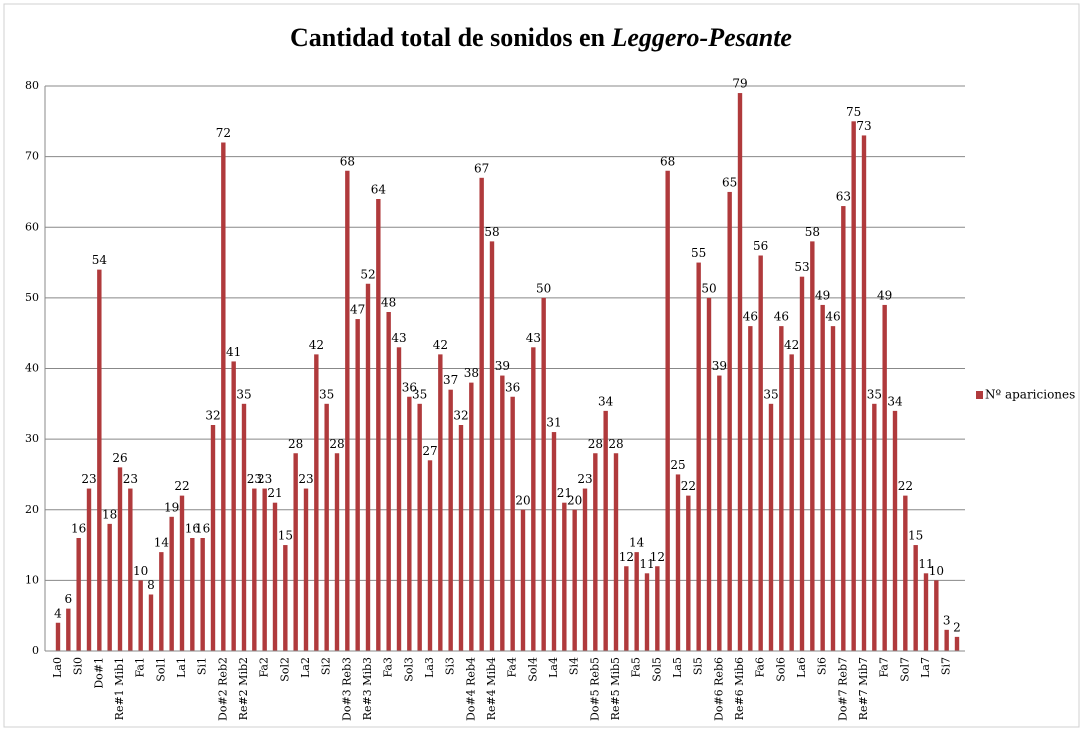 This screenshot has height=731, width=1083. What do you see at coordinates (947, 620) in the screenshot?
I see `value-label: 3` at bounding box center [947, 620].